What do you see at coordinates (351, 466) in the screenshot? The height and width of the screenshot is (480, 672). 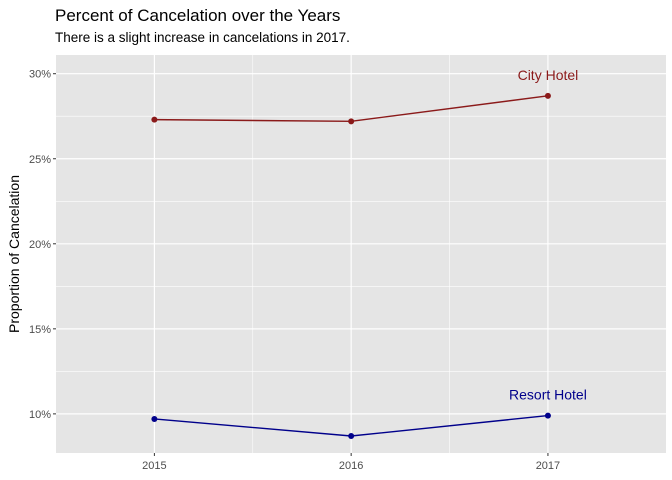 I see `x-tick-label: 2016` at bounding box center [351, 466].